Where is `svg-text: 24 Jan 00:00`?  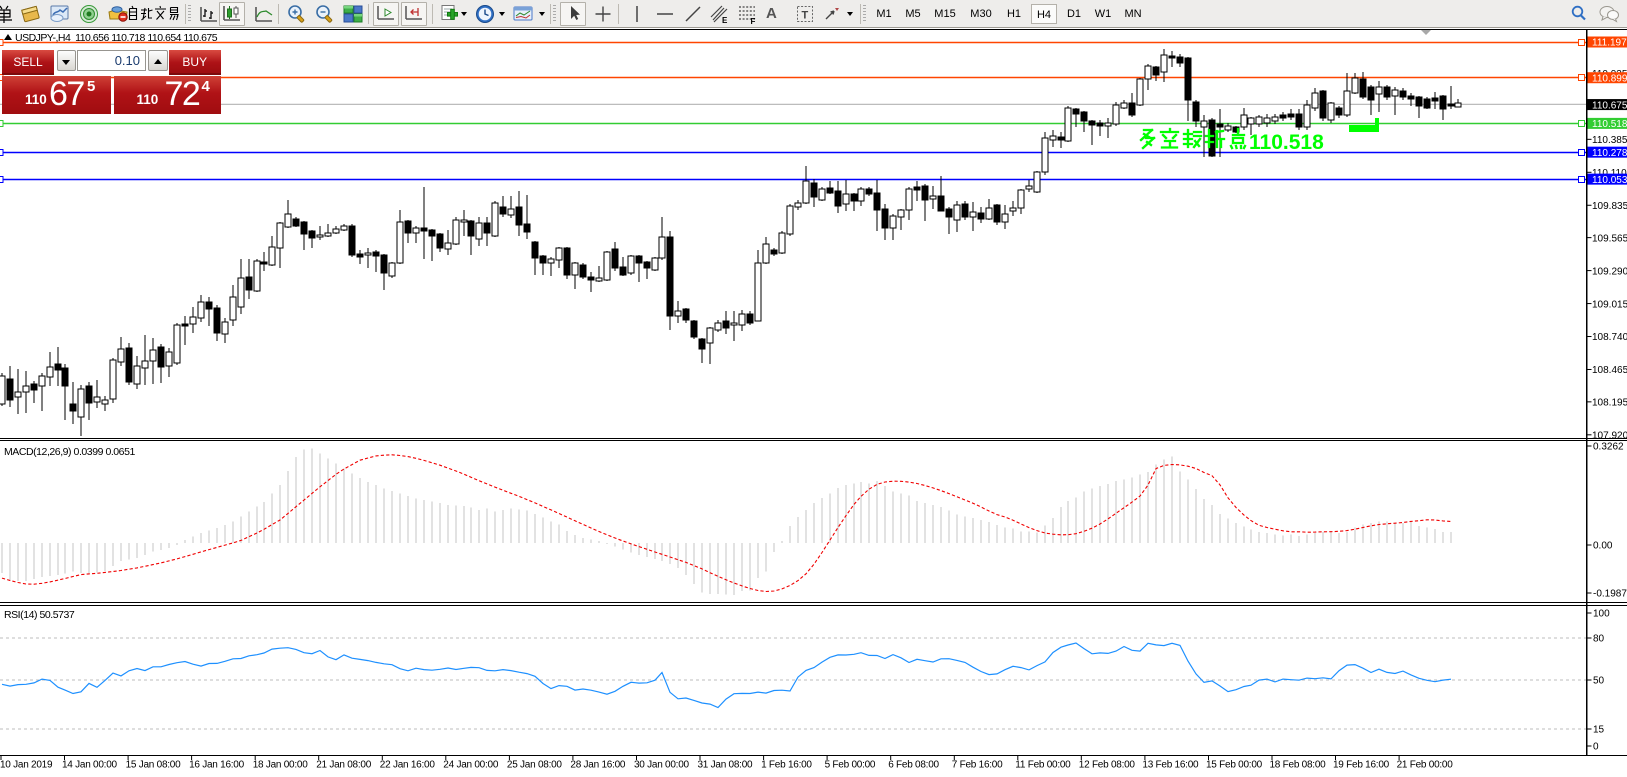
svg-text: 24 Jan 00:00 is located at coordinates (471, 765).